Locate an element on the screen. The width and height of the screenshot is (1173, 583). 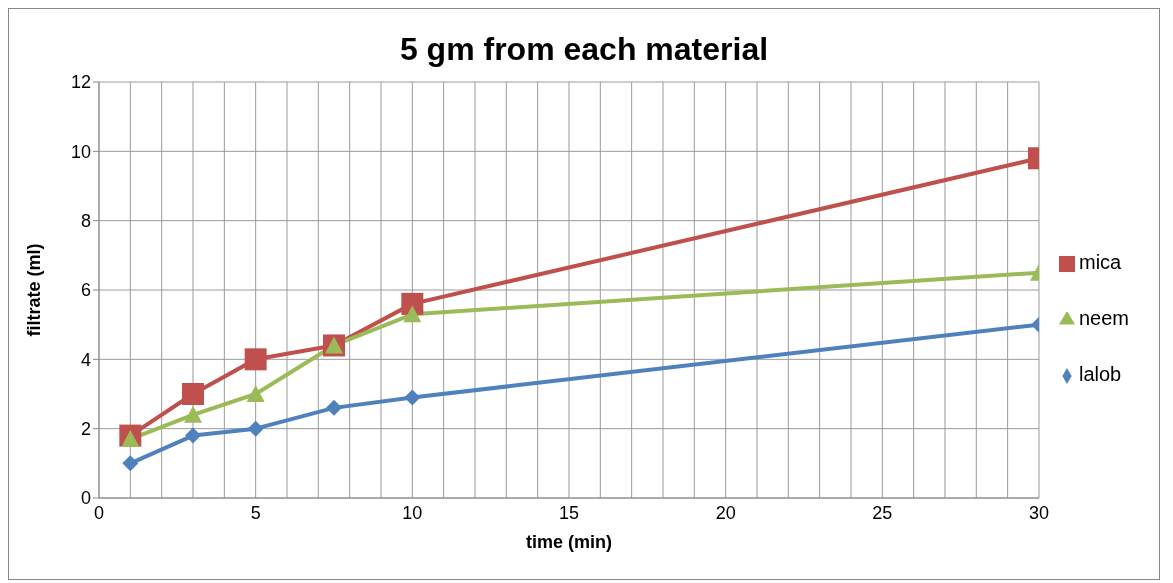
y-tick-label: 0 is located at coordinates (85, 498).